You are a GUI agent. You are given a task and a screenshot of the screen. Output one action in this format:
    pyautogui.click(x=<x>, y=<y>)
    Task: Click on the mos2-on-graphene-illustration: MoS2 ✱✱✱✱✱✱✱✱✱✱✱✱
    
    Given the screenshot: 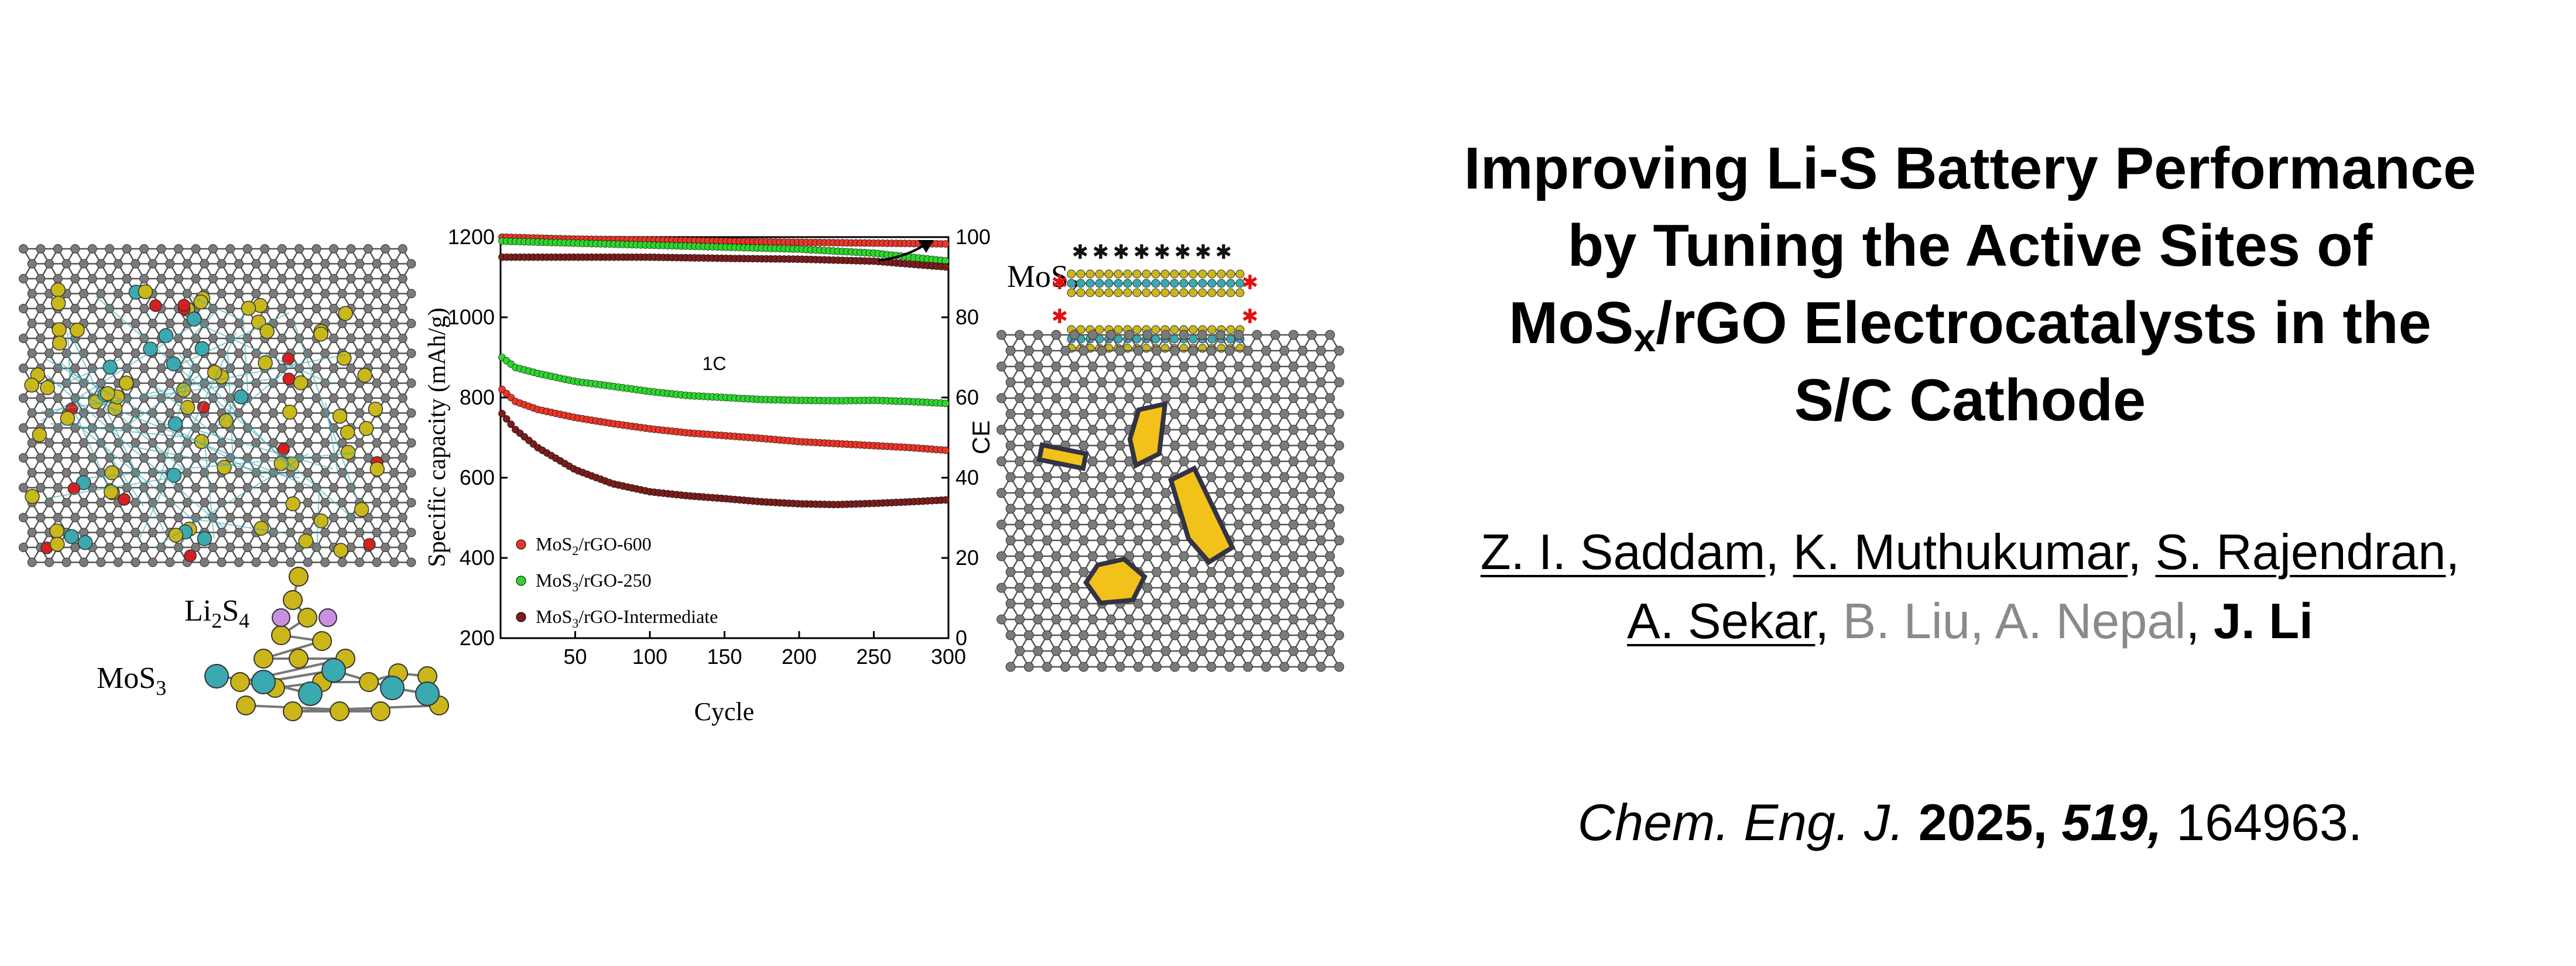 What is the action you would take?
    pyautogui.click(x=1170, y=456)
    